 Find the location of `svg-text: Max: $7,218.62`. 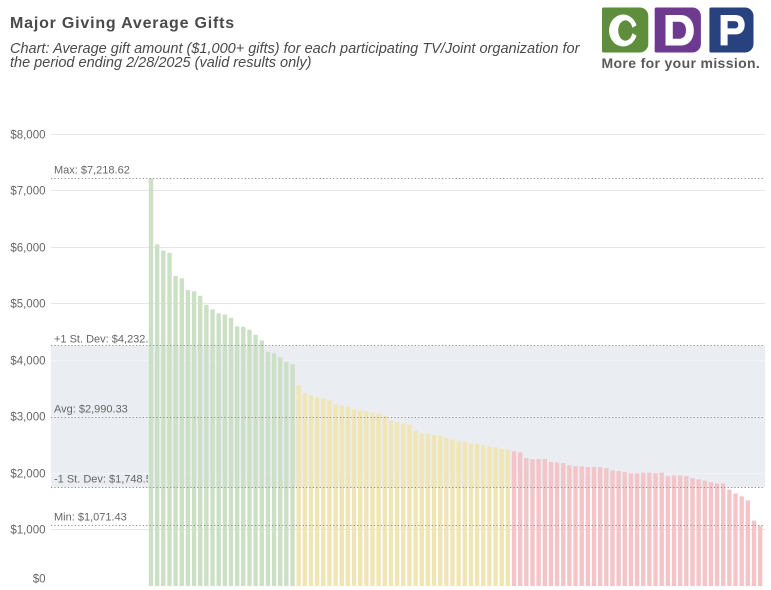

svg-text: Max: $7,218.62 is located at coordinates (92, 171).